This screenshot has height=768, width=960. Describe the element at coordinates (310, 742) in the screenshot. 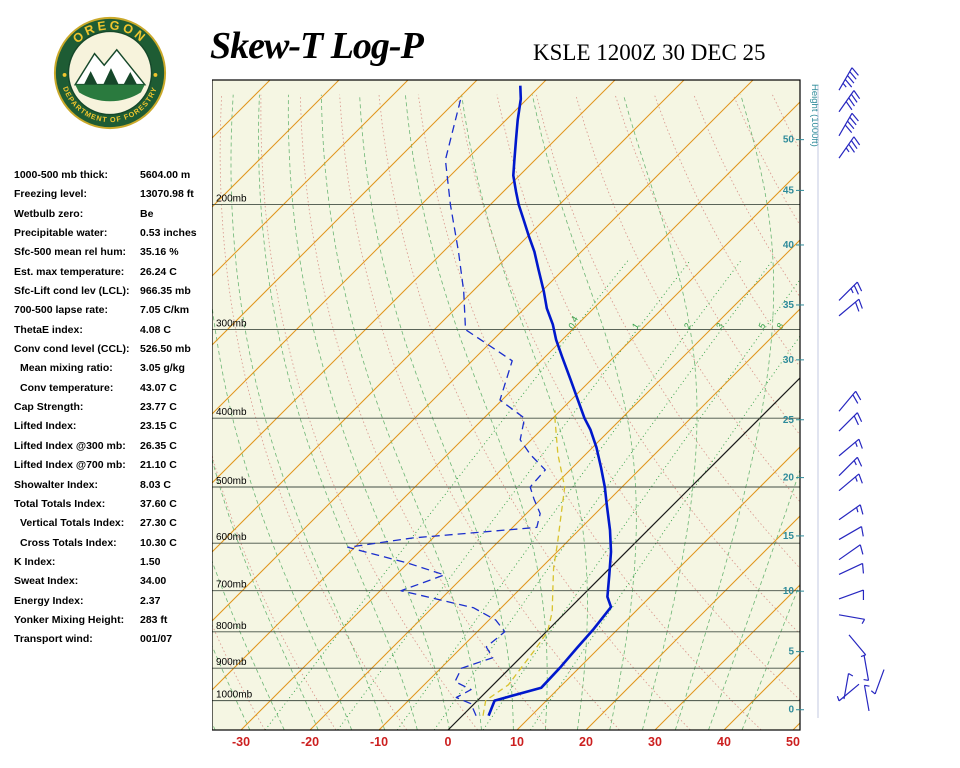

I see `svg-text: -20` at that location.